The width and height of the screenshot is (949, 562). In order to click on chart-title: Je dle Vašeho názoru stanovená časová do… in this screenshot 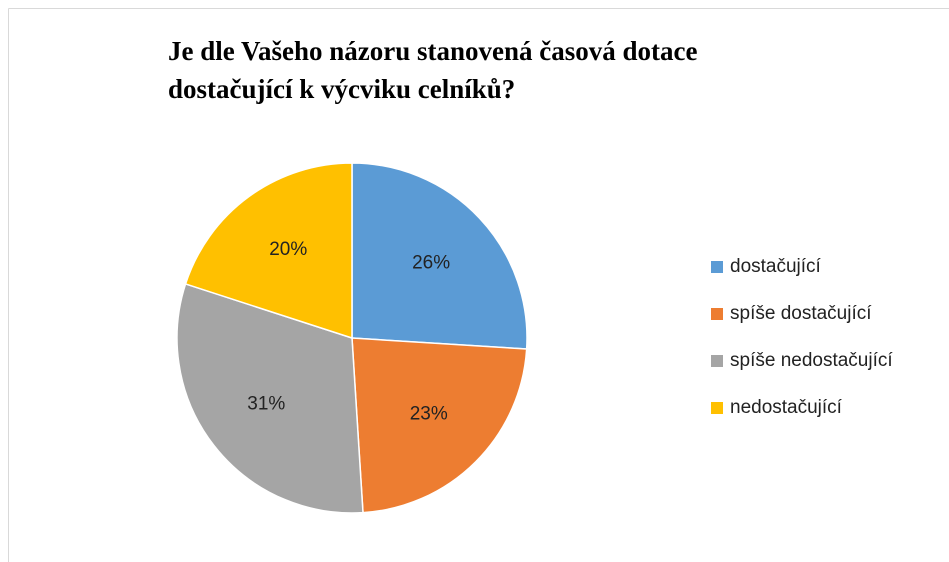, I will do `click(433, 70)`.